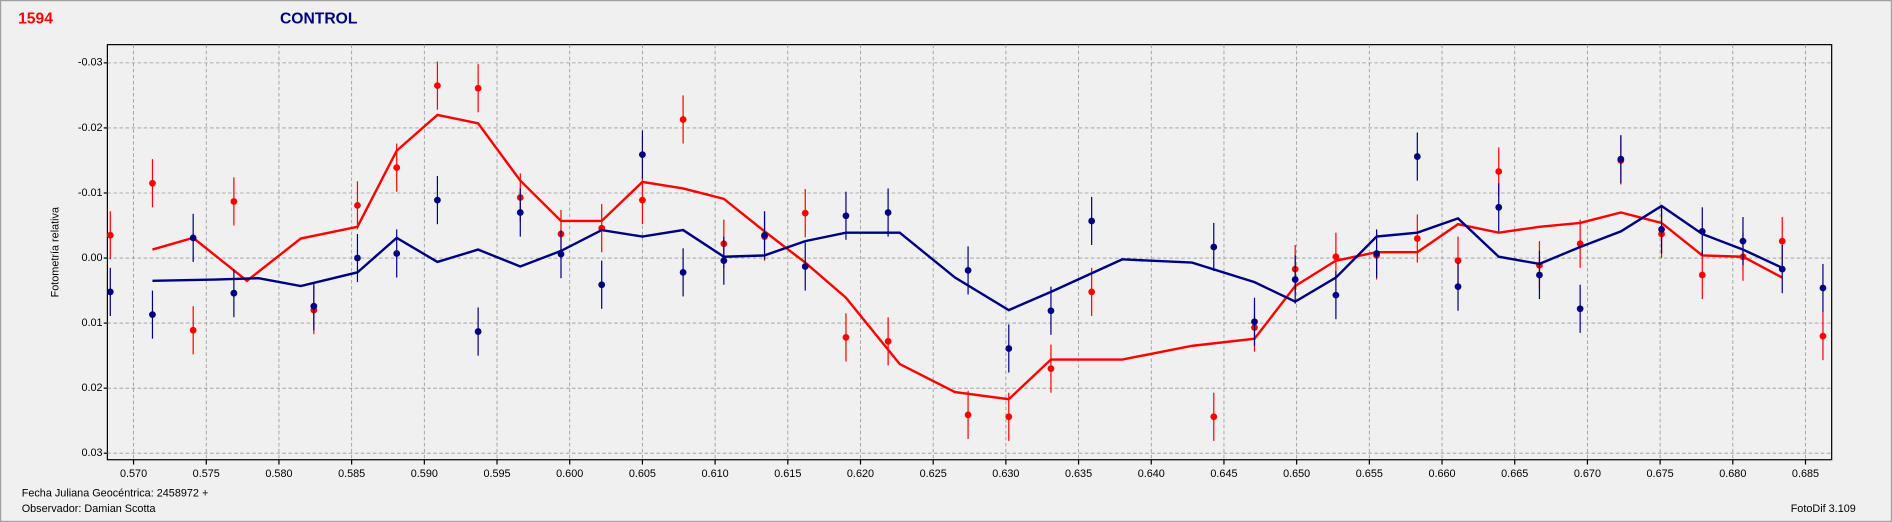  I want to click on footer-text: Observador: Damian Scotta, so click(89, 509).